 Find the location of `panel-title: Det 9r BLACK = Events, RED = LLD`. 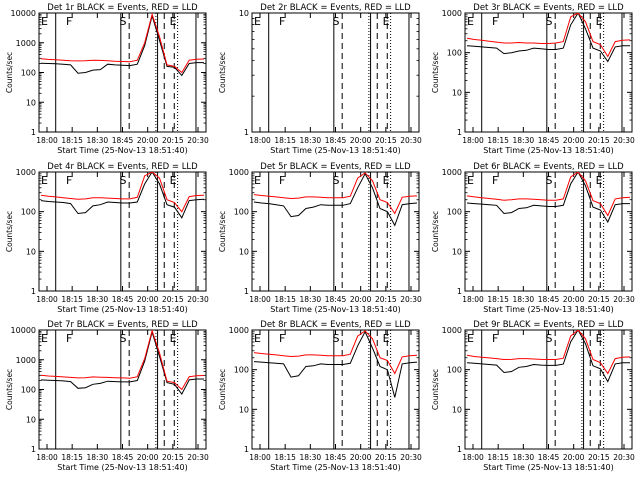

panel-title: Det 9r BLACK = Events, RED = LLD is located at coordinates (548, 325).